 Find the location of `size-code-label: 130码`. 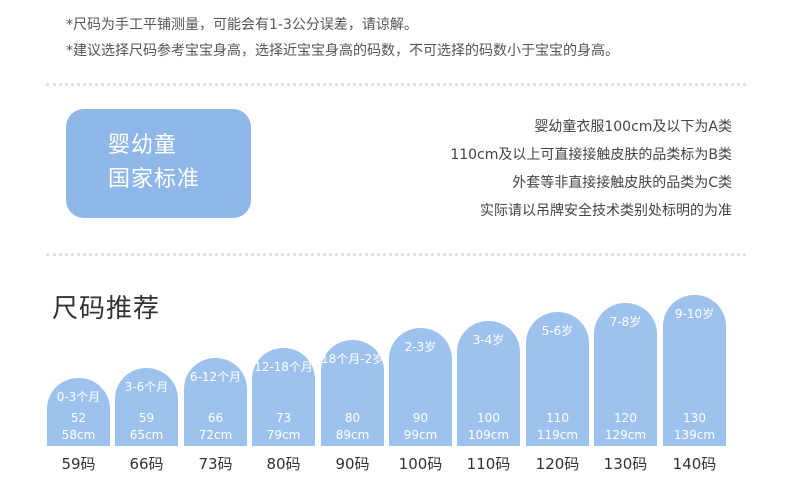

size-code-label: 130码 is located at coordinates (625, 464).